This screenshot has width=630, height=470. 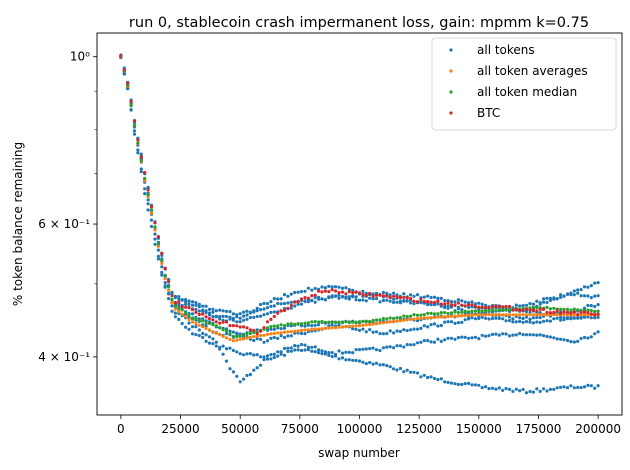 What do you see at coordinates (479, 429) in the screenshot?
I see `x-tick-label: 150000` at bounding box center [479, 429].